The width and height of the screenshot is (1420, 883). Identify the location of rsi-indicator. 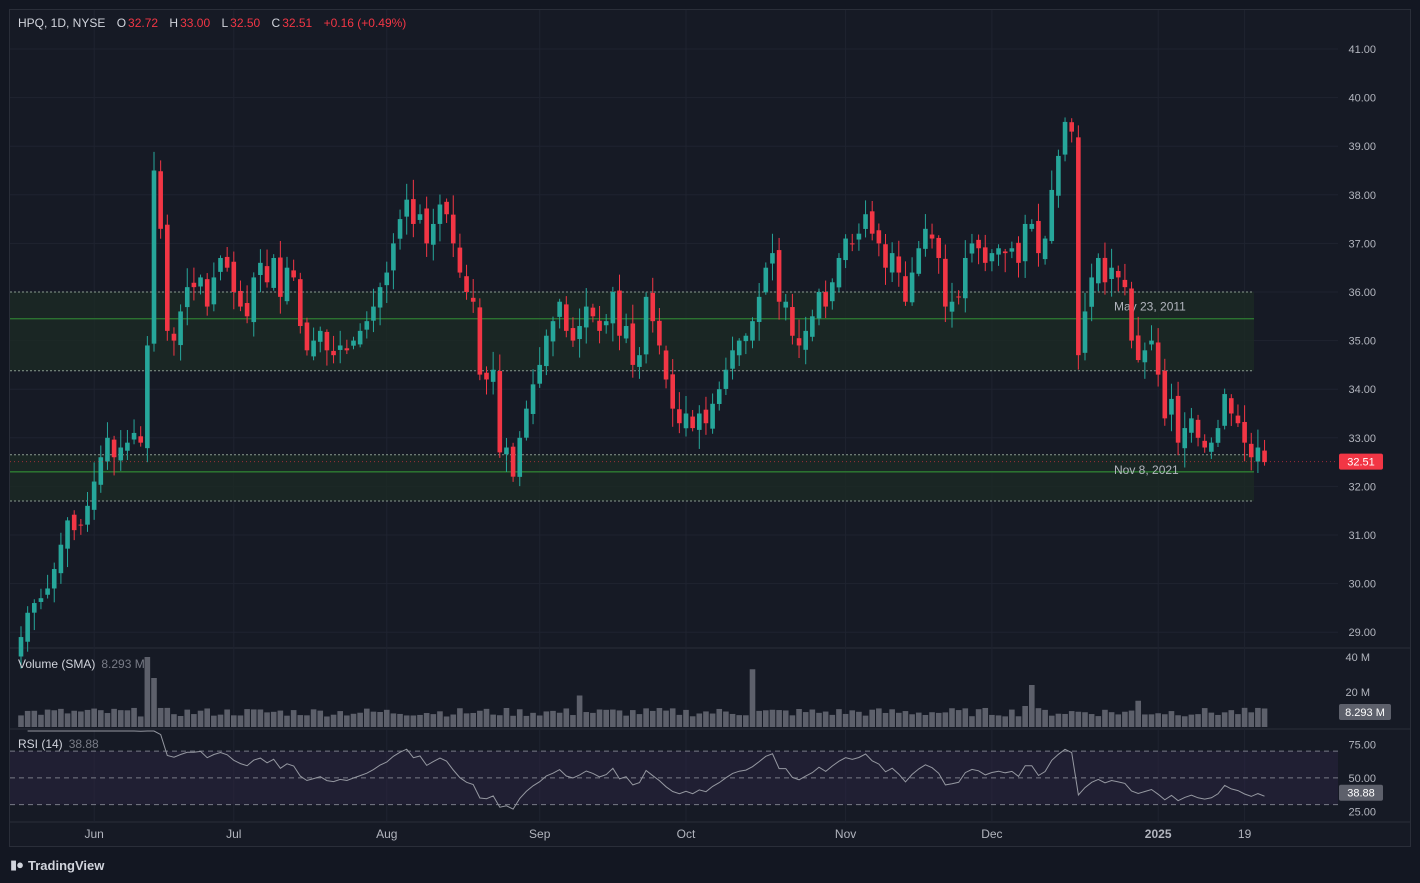
(674, 770).